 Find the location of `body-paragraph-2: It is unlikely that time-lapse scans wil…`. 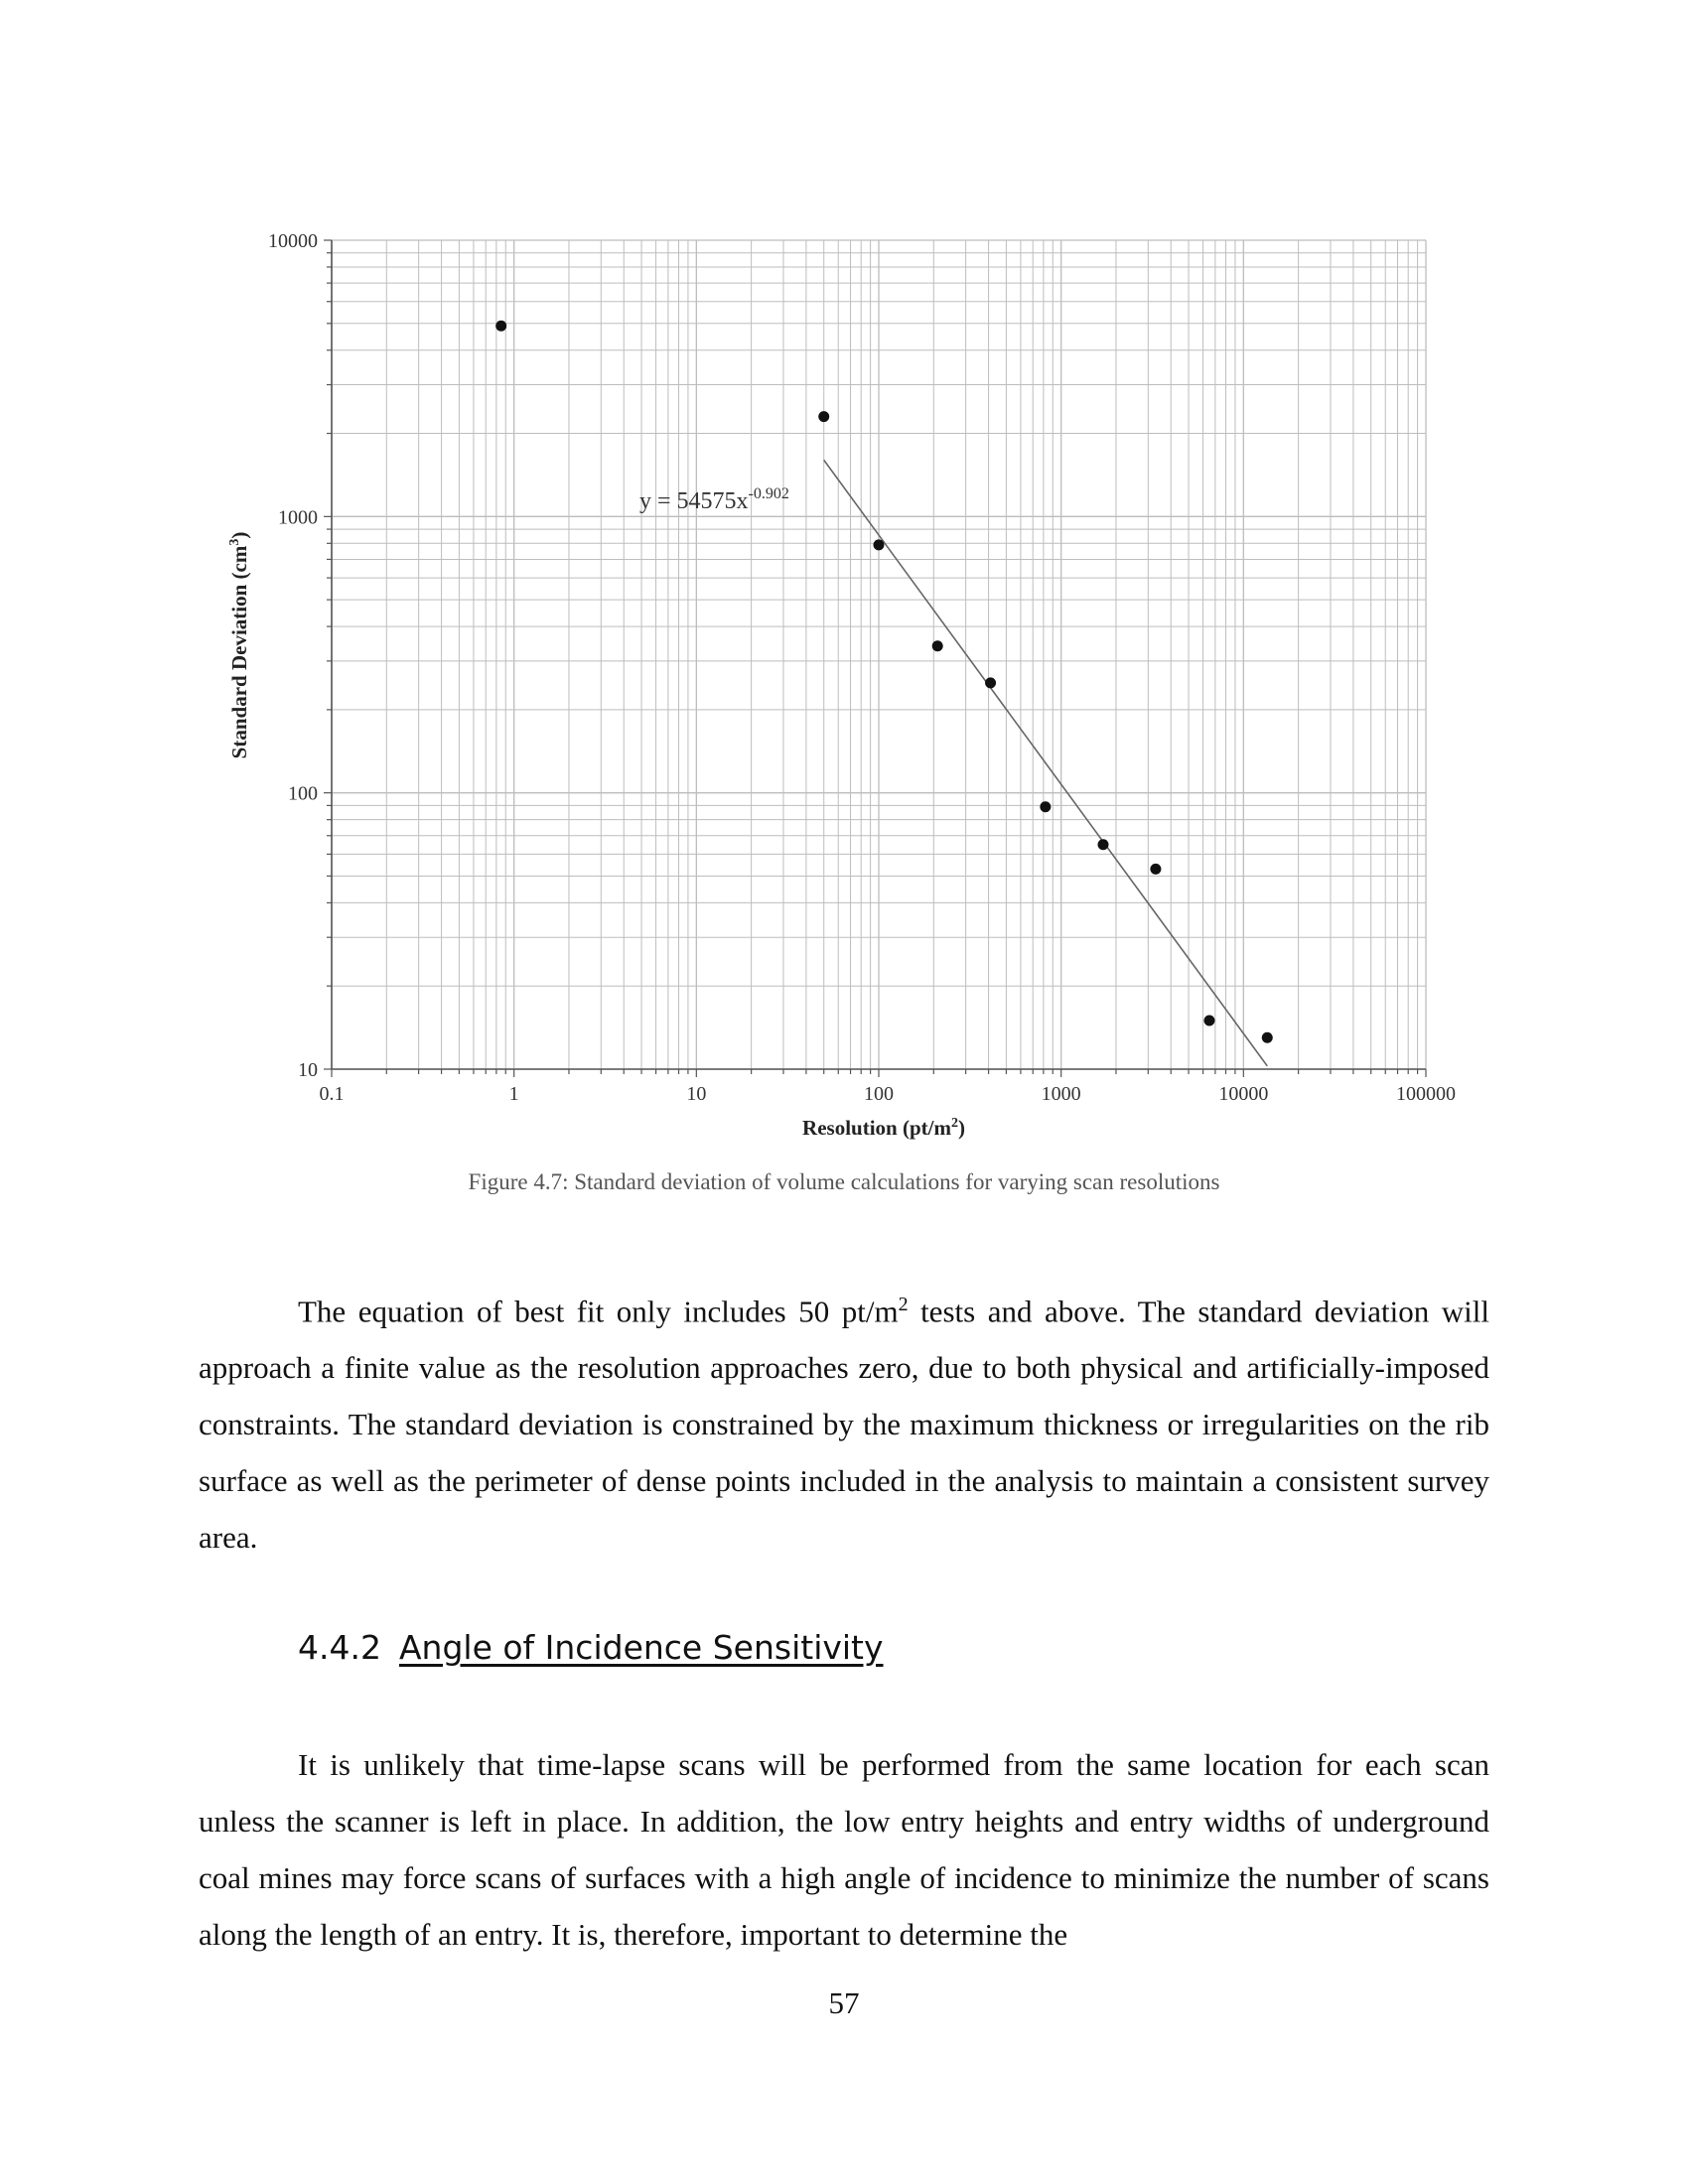

body-paragraph-2: It is unlikely that time-lapse scans wil… is located at coordinates (844, 1849).